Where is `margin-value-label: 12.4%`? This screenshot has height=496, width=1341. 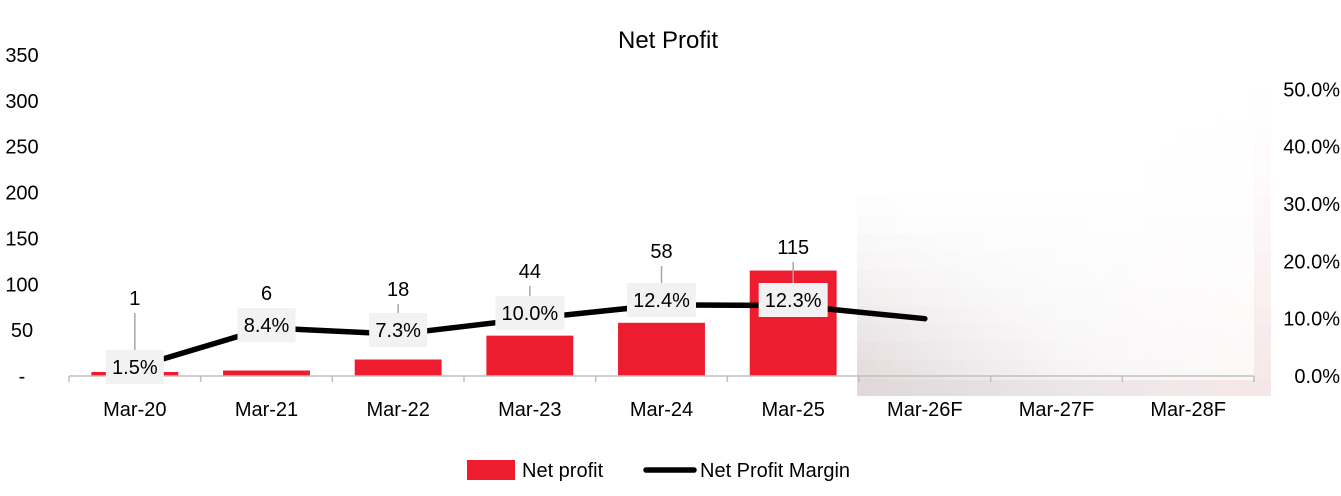
margin-value-label: 12.4% is located at coordinates (661, 301).